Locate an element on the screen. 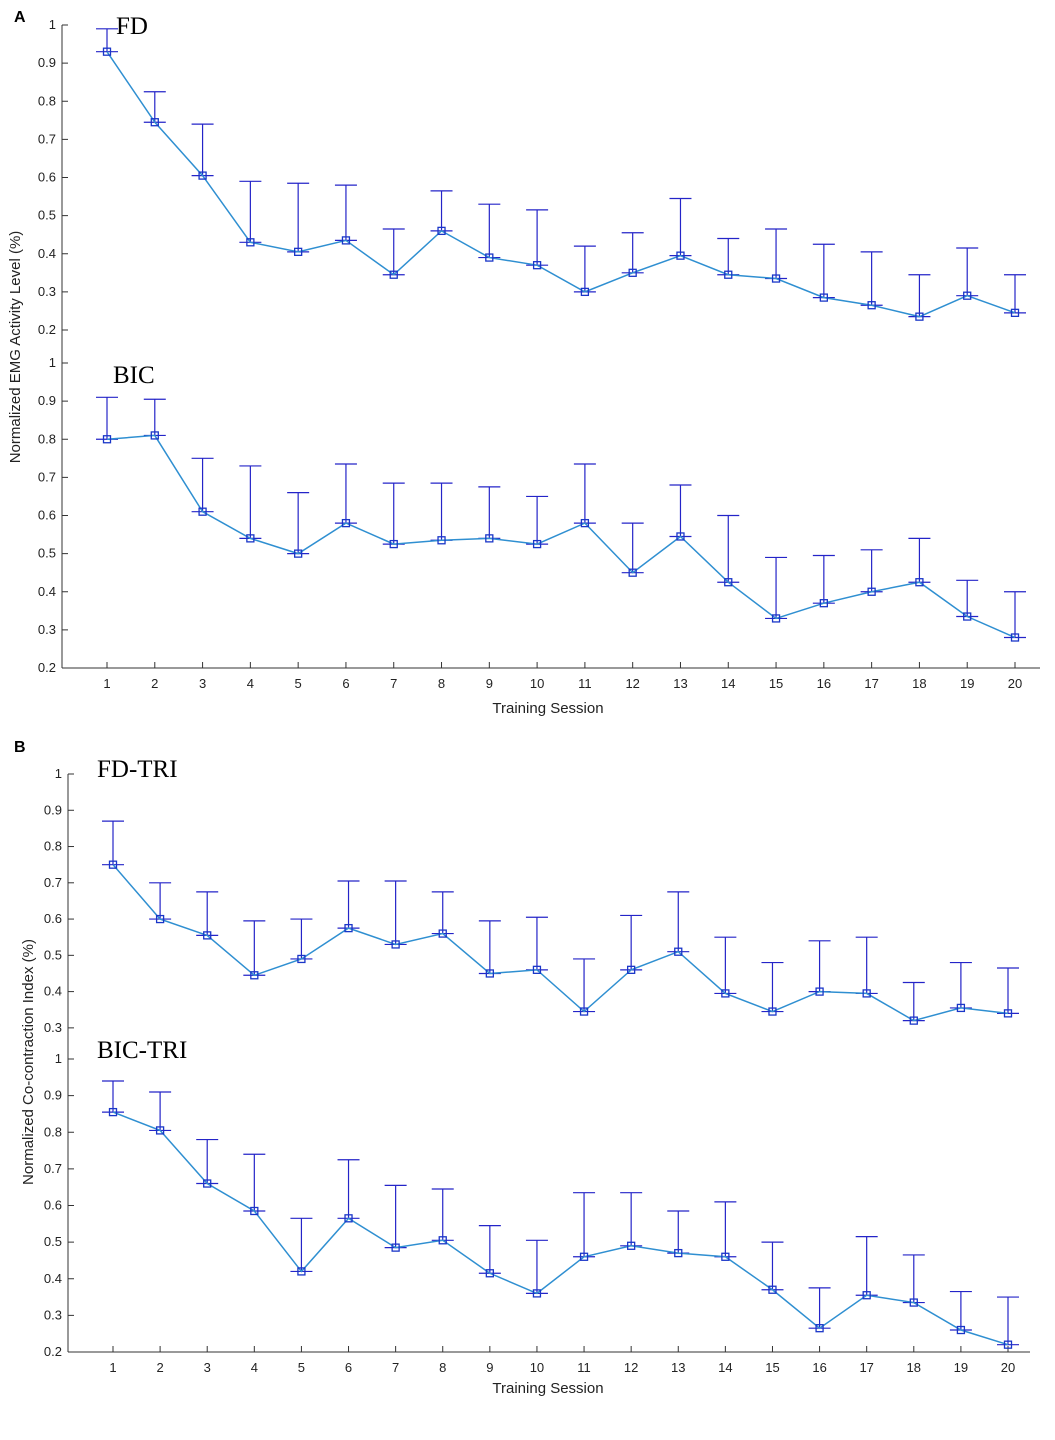 The width and height of the screenshot is (1055, 1440). panel-b-x-tick-label: 8 is located at coordinates (442, 1367).